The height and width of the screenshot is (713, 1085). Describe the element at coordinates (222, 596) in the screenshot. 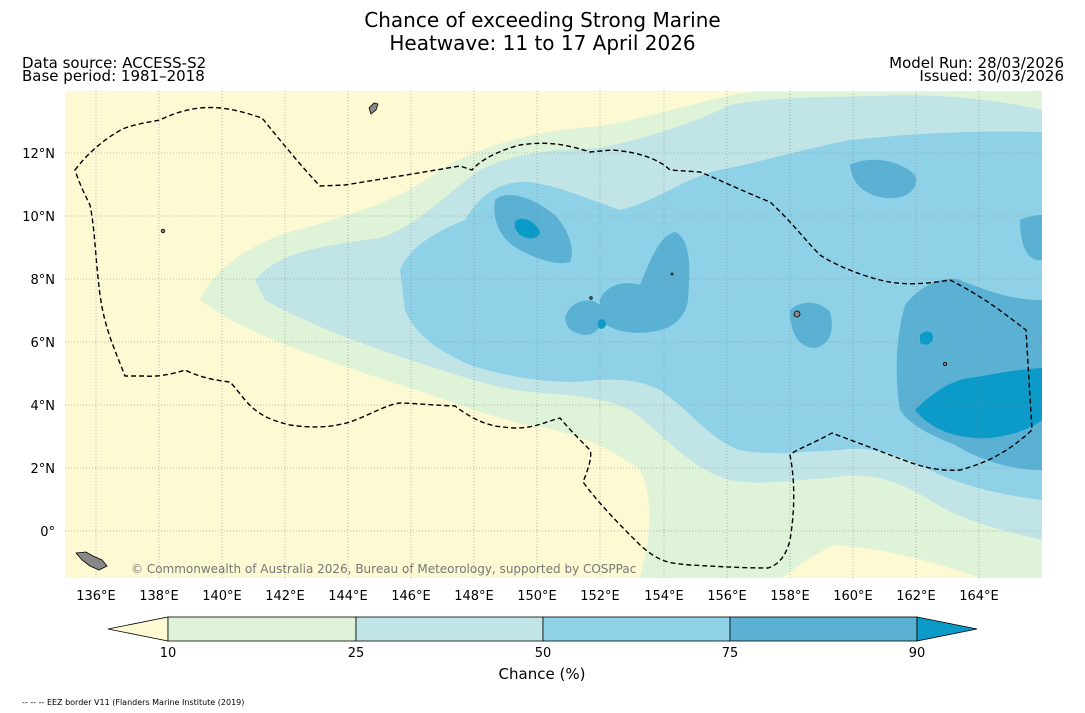

I see `lon-label: 140°E` at that location.